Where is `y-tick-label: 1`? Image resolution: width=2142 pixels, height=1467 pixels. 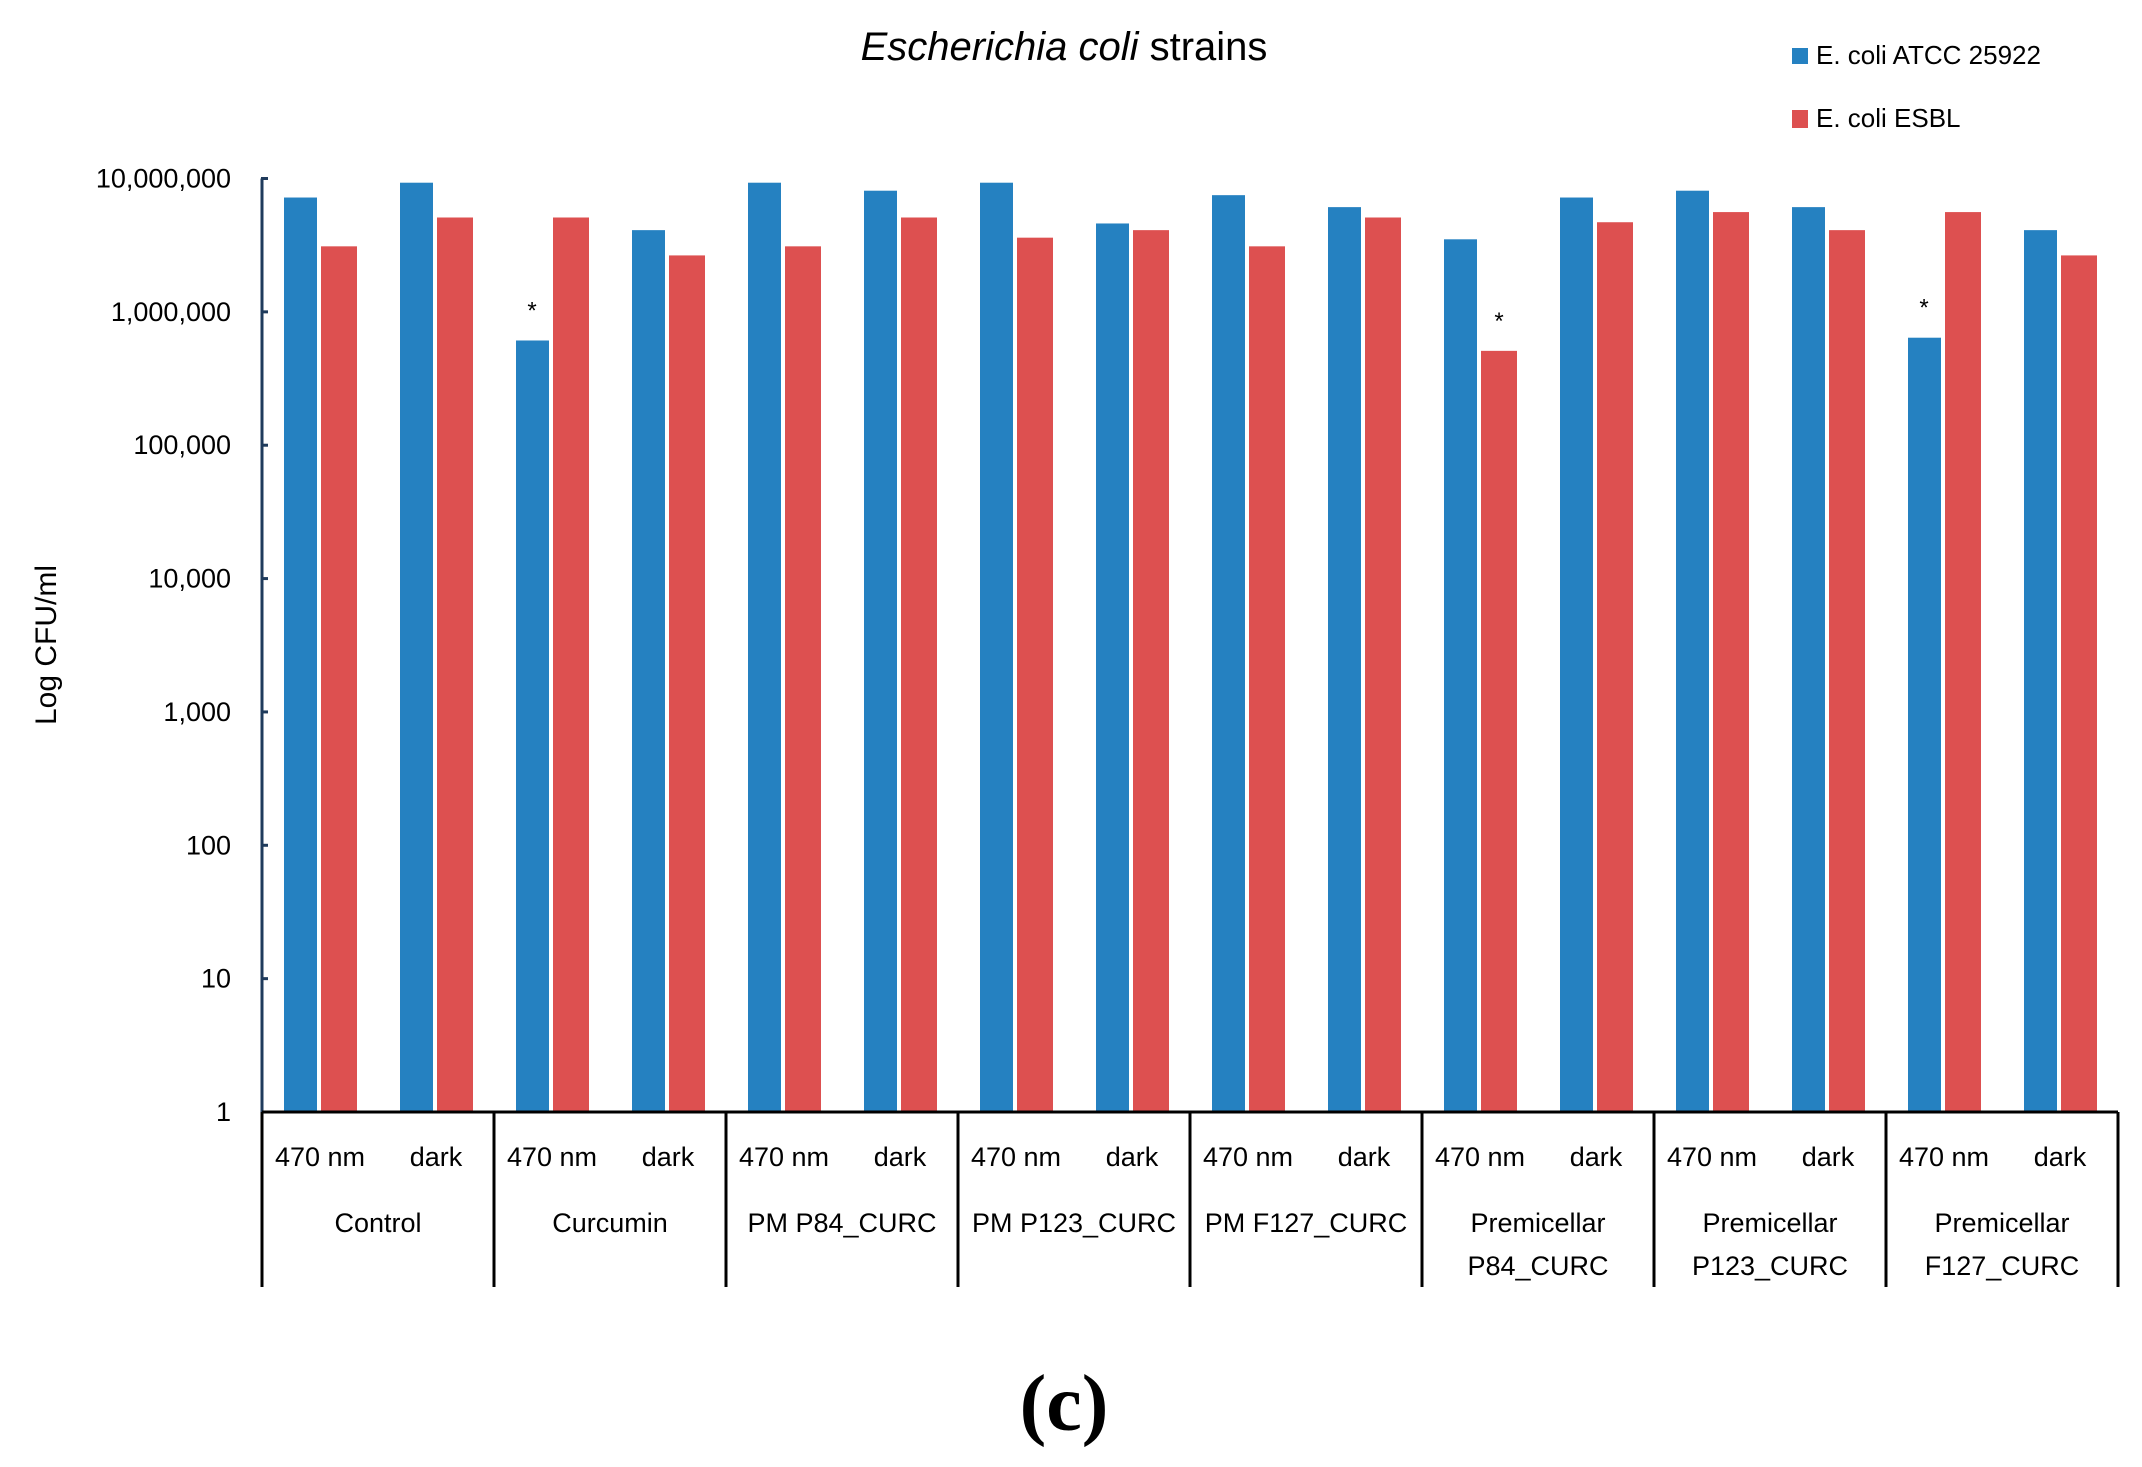
y-tick-label: 1 is located at coordinates (223, 1112).